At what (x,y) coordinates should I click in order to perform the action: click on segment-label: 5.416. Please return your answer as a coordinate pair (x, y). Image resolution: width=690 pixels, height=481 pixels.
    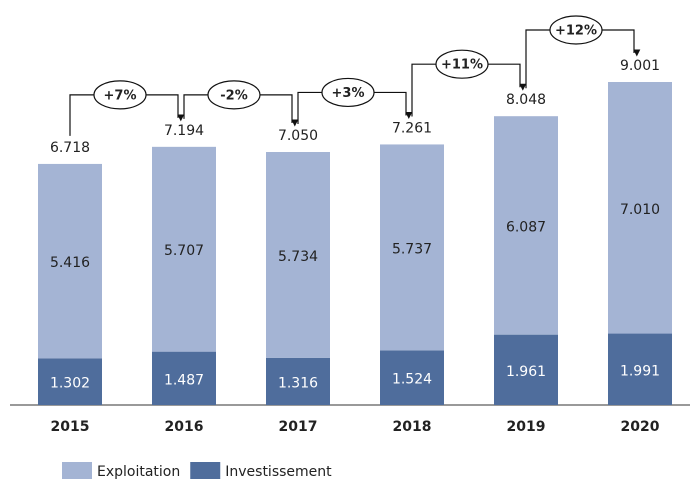
    Looking at the image, I should click on (70, 263).